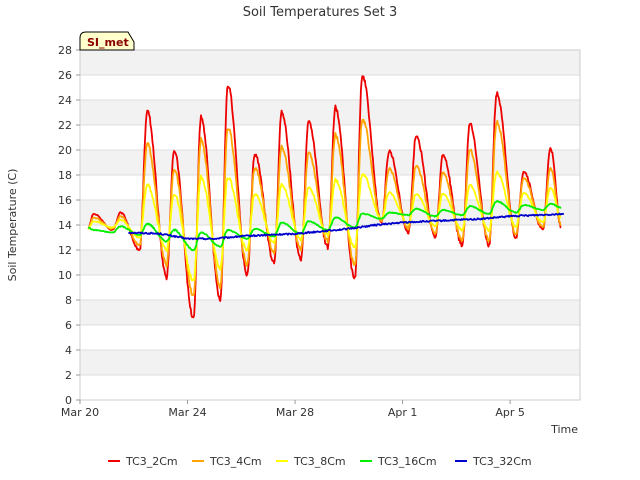  I want to click on y-tick-label: 22, so click(65, 125).